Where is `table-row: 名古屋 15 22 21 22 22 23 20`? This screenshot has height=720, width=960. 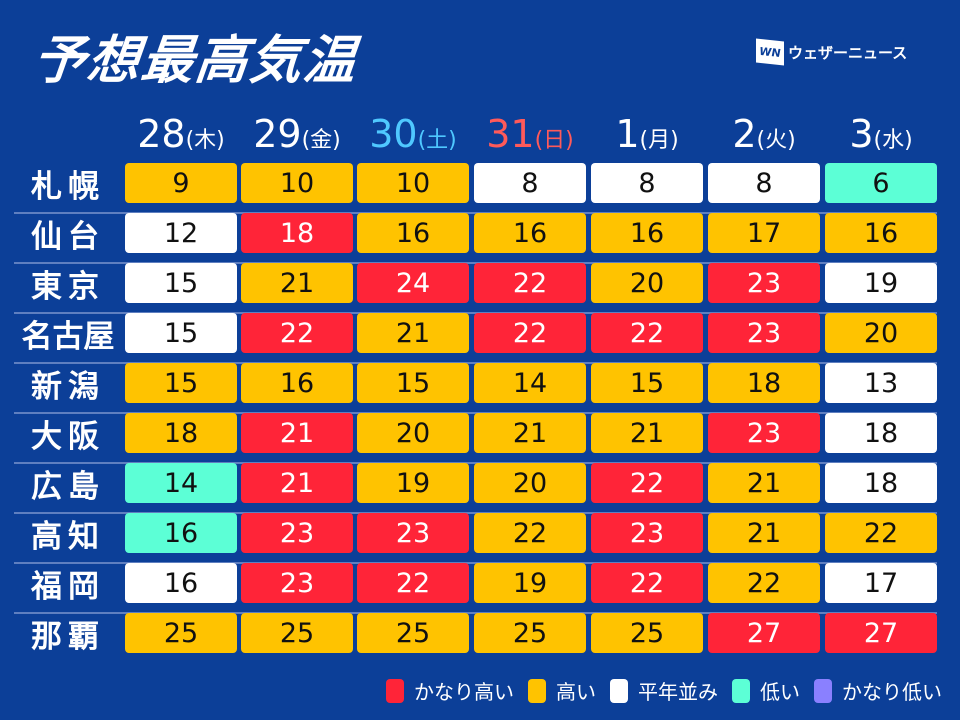
table-row: 名古屋 15 22 21 22 22 23 20 is located at coordinates (475, 338).